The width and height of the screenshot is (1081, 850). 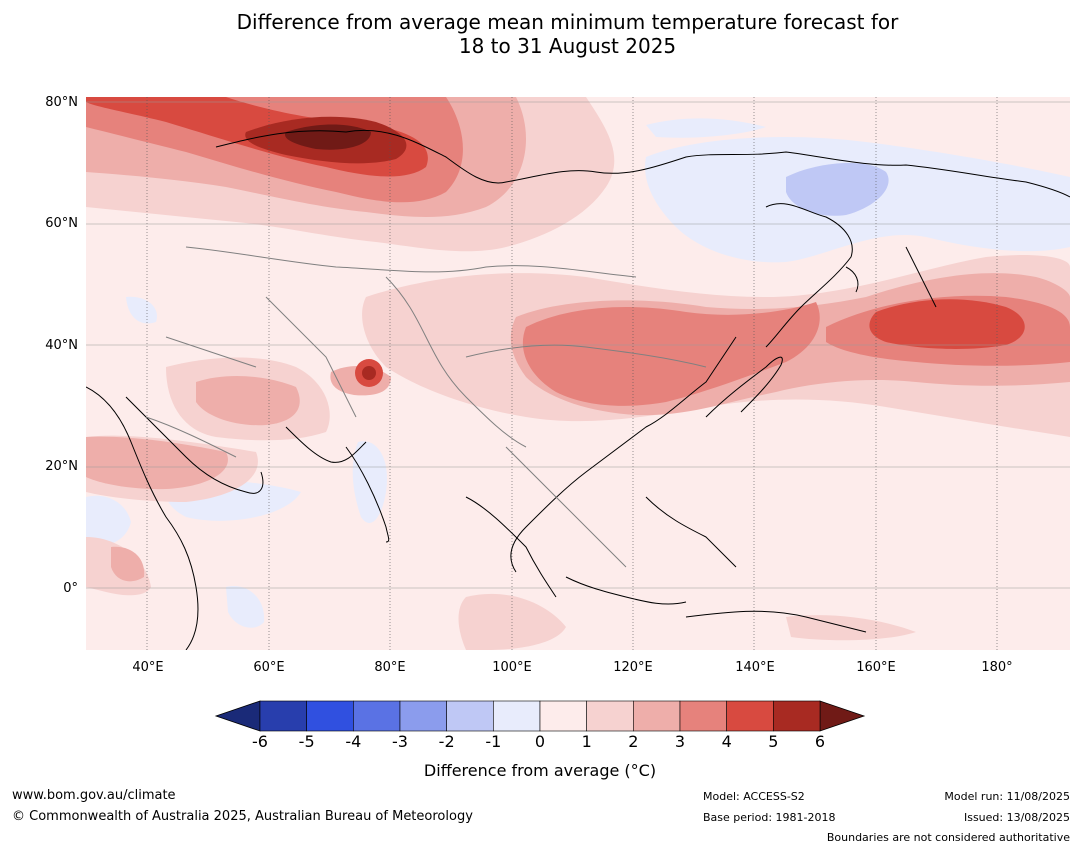 I want to click on colorbar-tick-label: 2, so click(x=633, y=741).